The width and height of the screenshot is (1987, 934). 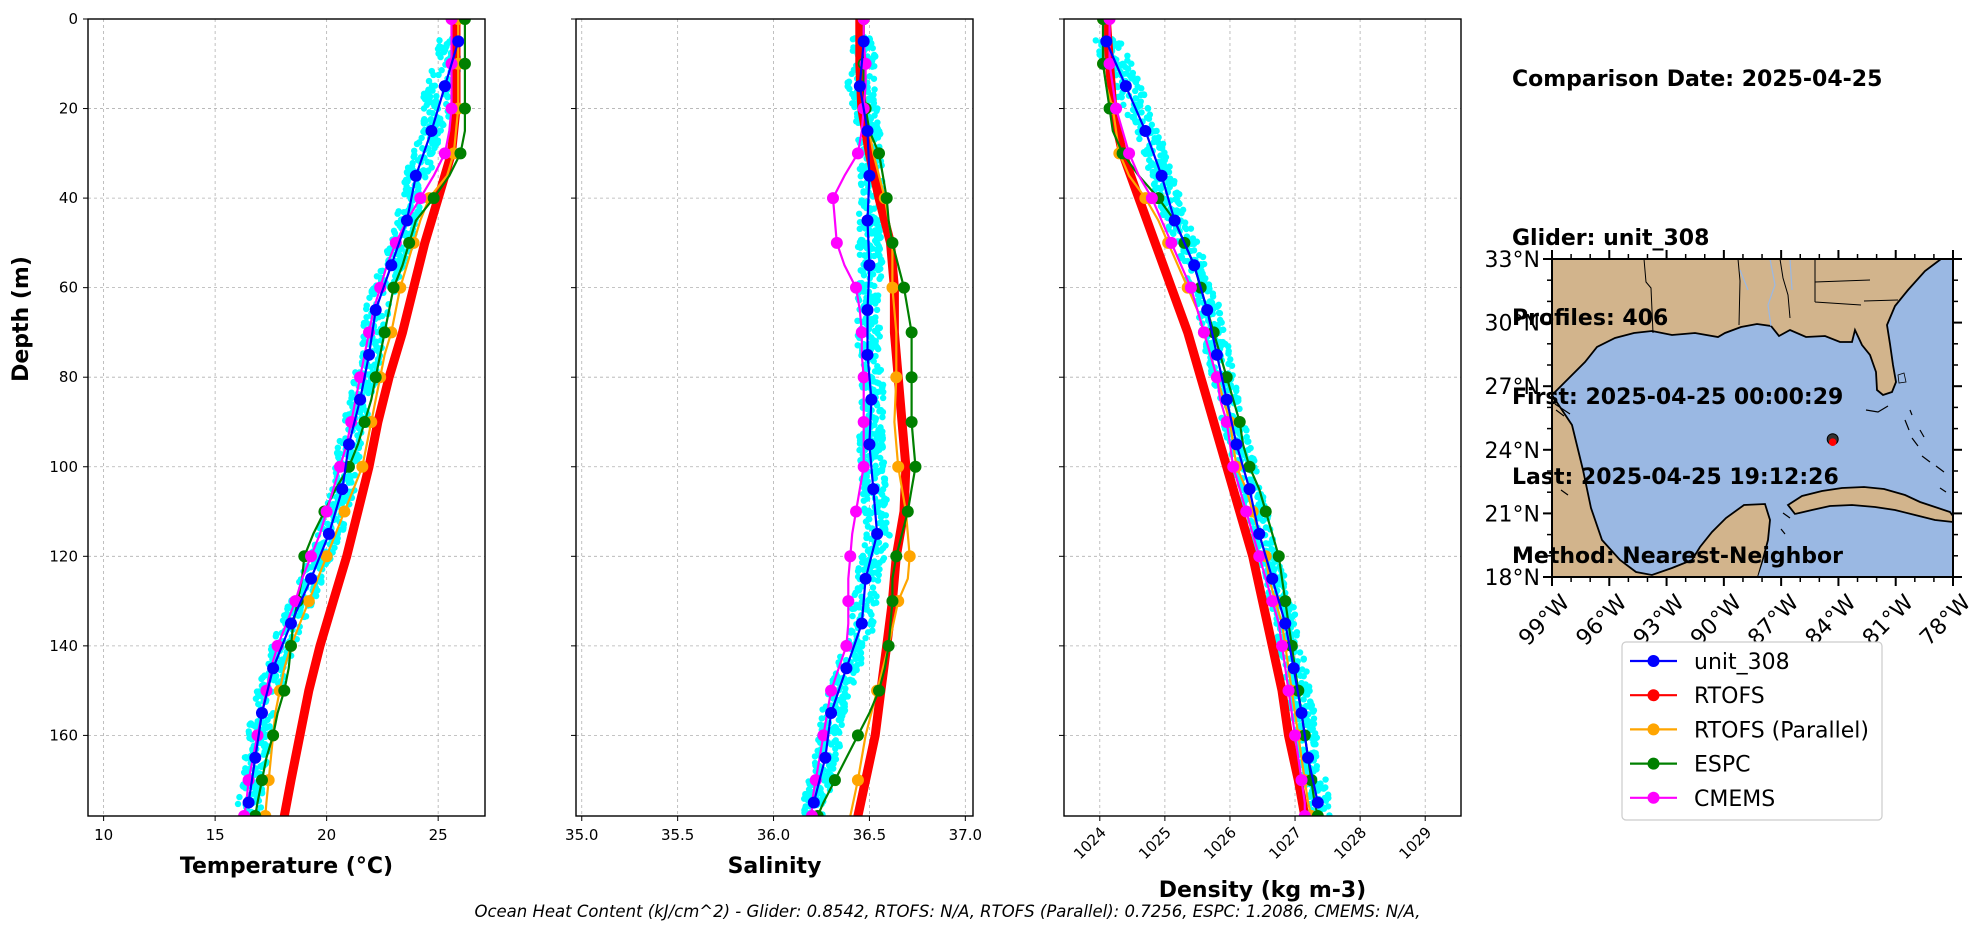 What do you see at coordinates (68, 109) in the screenshot?
I see `y-tick-label: 20` at bounding box center [68, 109].